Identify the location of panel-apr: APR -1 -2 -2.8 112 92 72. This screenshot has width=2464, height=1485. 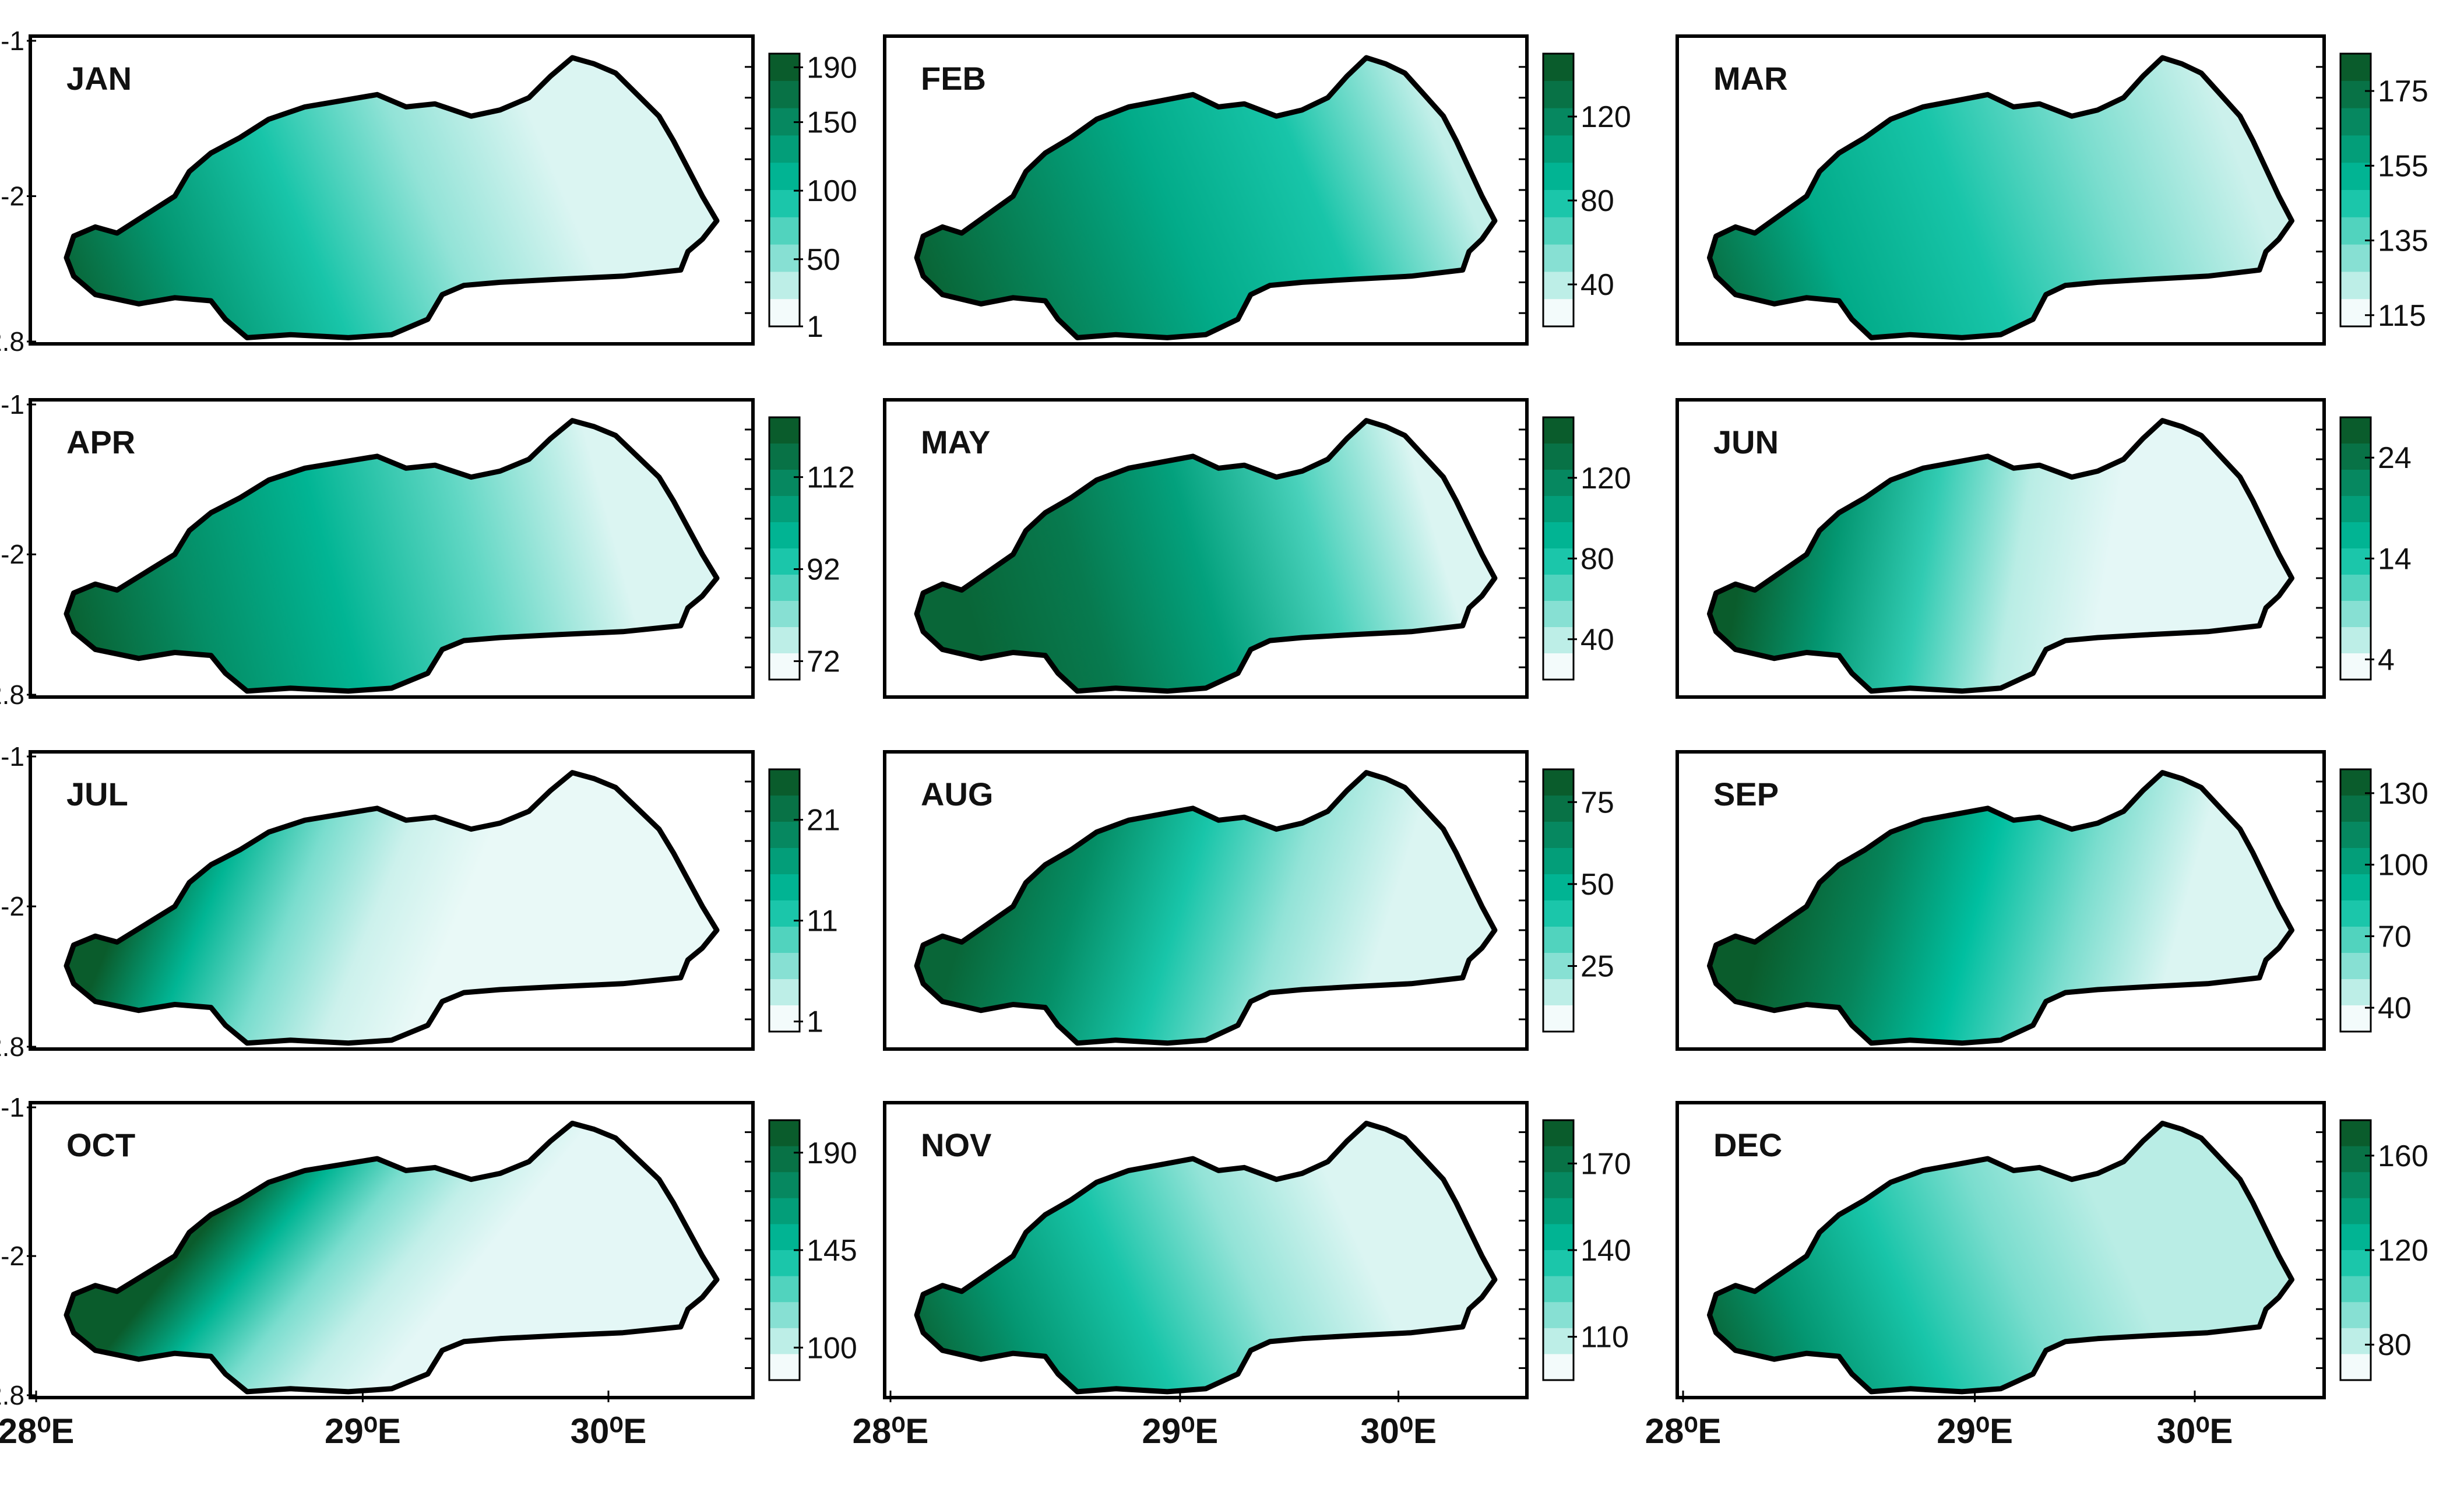
(427, 549).